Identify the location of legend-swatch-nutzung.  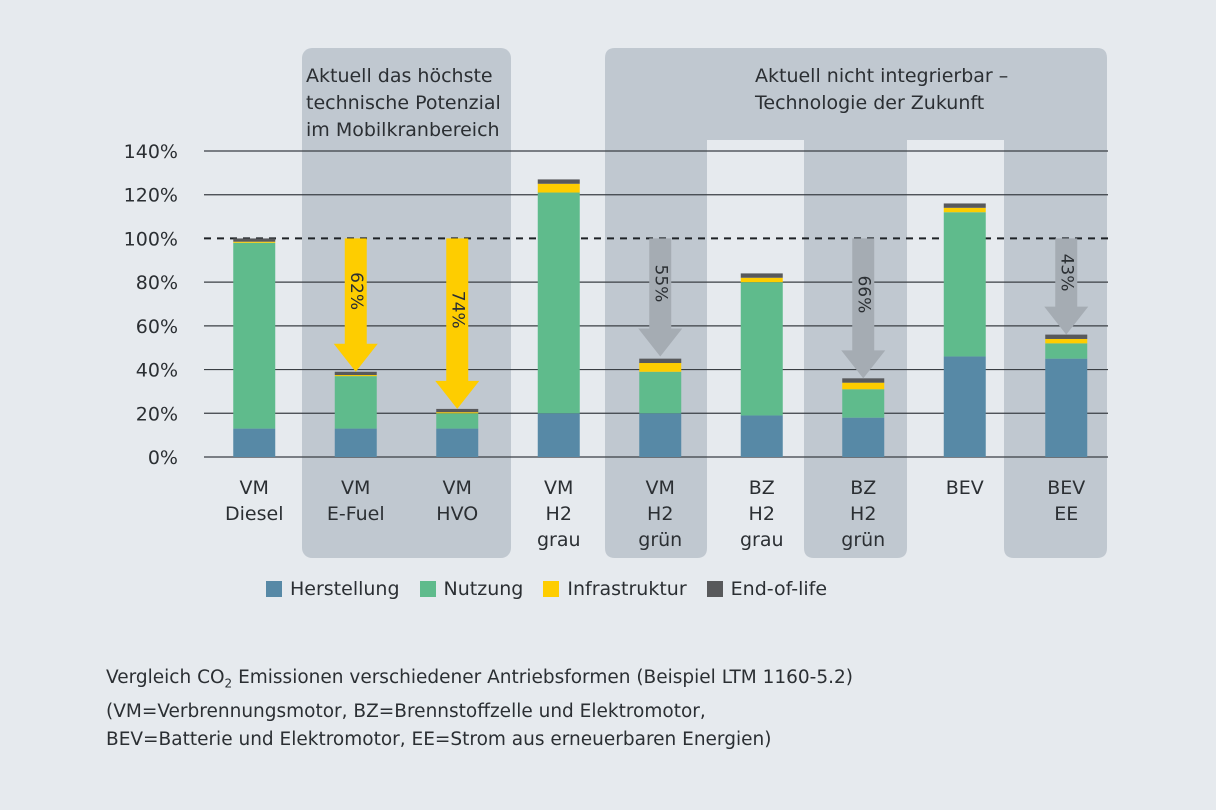
(427, 589).